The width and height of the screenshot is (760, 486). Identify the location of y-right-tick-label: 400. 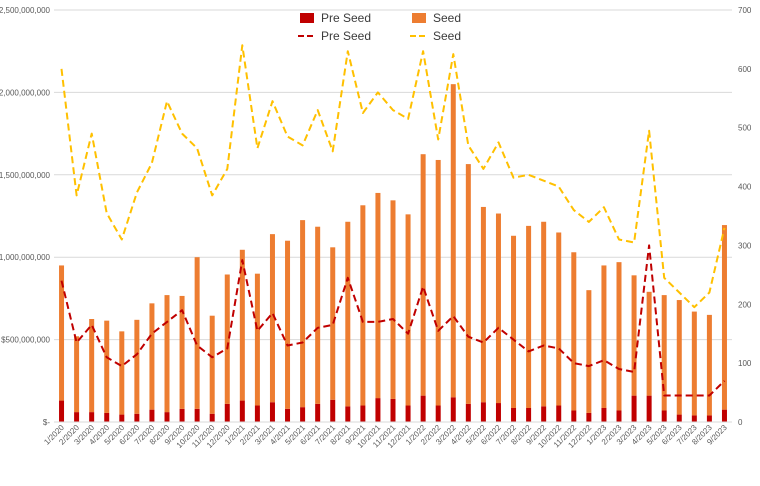
(745, 187).